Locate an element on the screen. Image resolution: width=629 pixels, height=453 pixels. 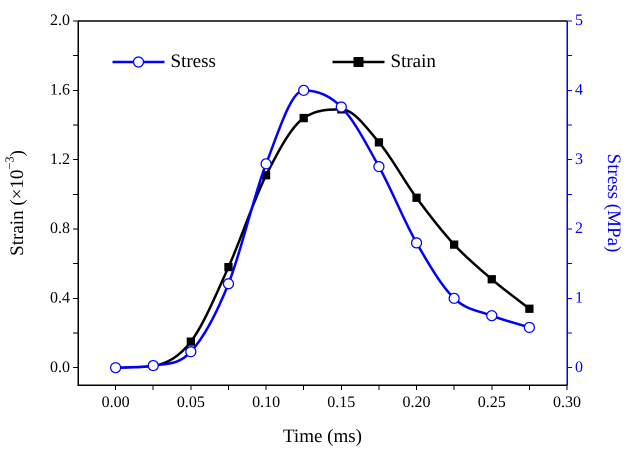
y-tick-label: 0.0 is located at coordinates (60, 367).